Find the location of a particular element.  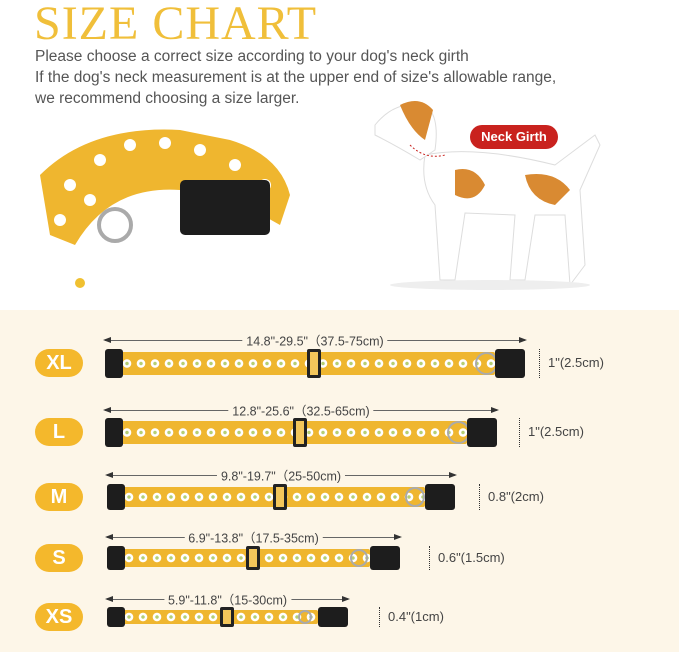

width-label: 0.8"(2cm) is located at coordinates (516, 496).